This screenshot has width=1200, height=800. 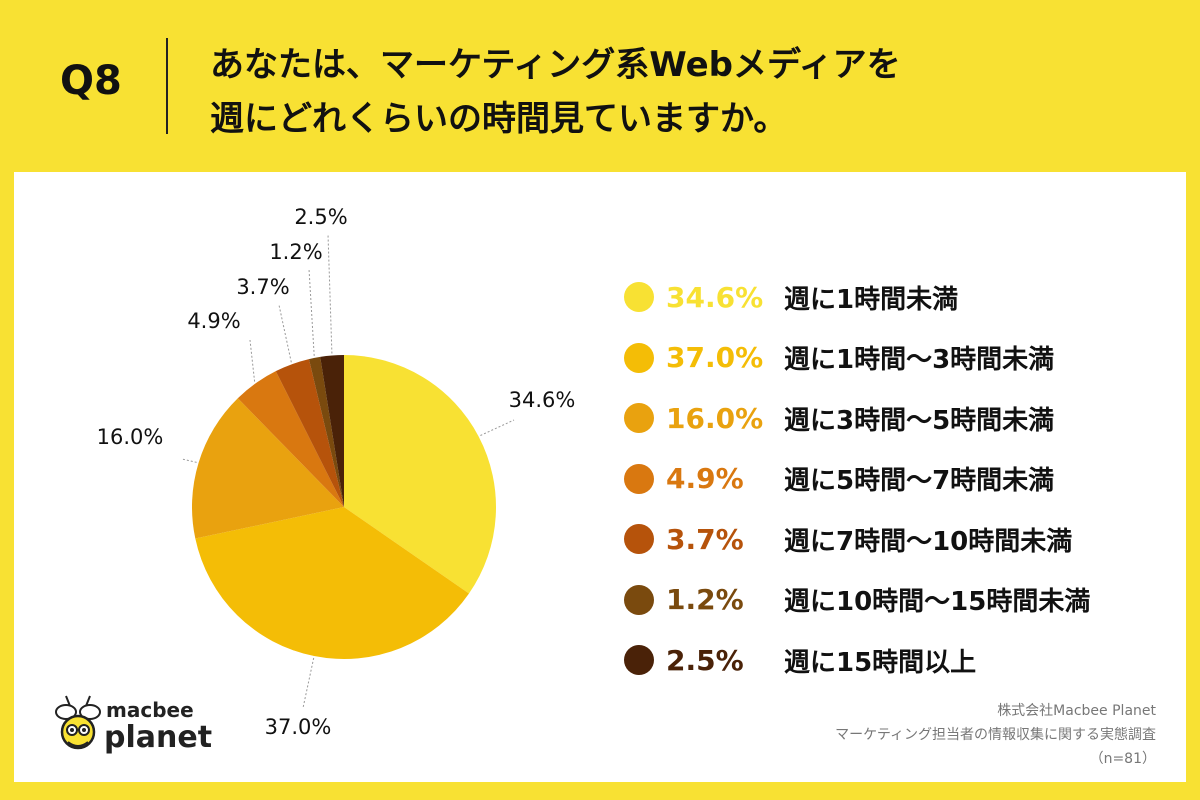 I want to click on slice-value-label-6: 1.2%, so click(x=295, y=252).